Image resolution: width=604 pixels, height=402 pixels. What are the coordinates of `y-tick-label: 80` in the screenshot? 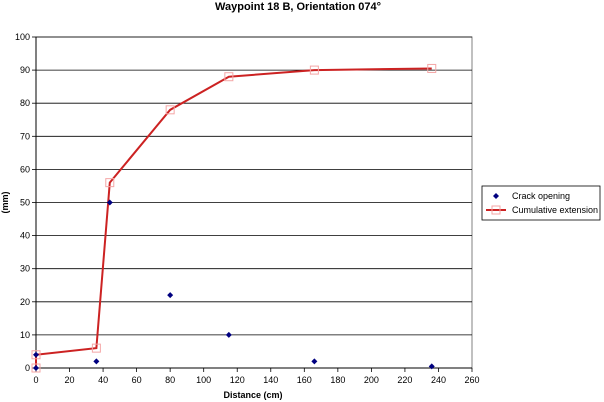 It's located at (25, 103).